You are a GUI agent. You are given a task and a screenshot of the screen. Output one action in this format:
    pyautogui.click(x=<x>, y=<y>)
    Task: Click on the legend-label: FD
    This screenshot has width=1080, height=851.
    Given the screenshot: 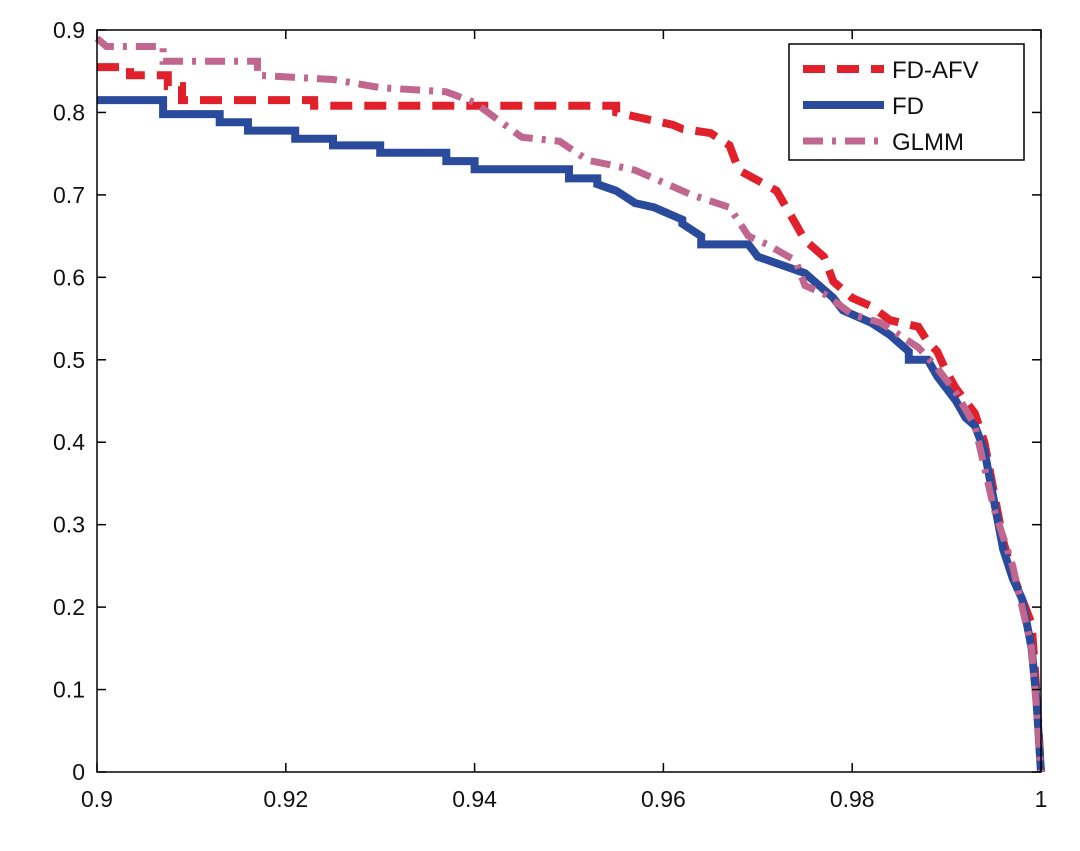 What is the action you would take?
    pyautogui.click(x=908, y=106)
    